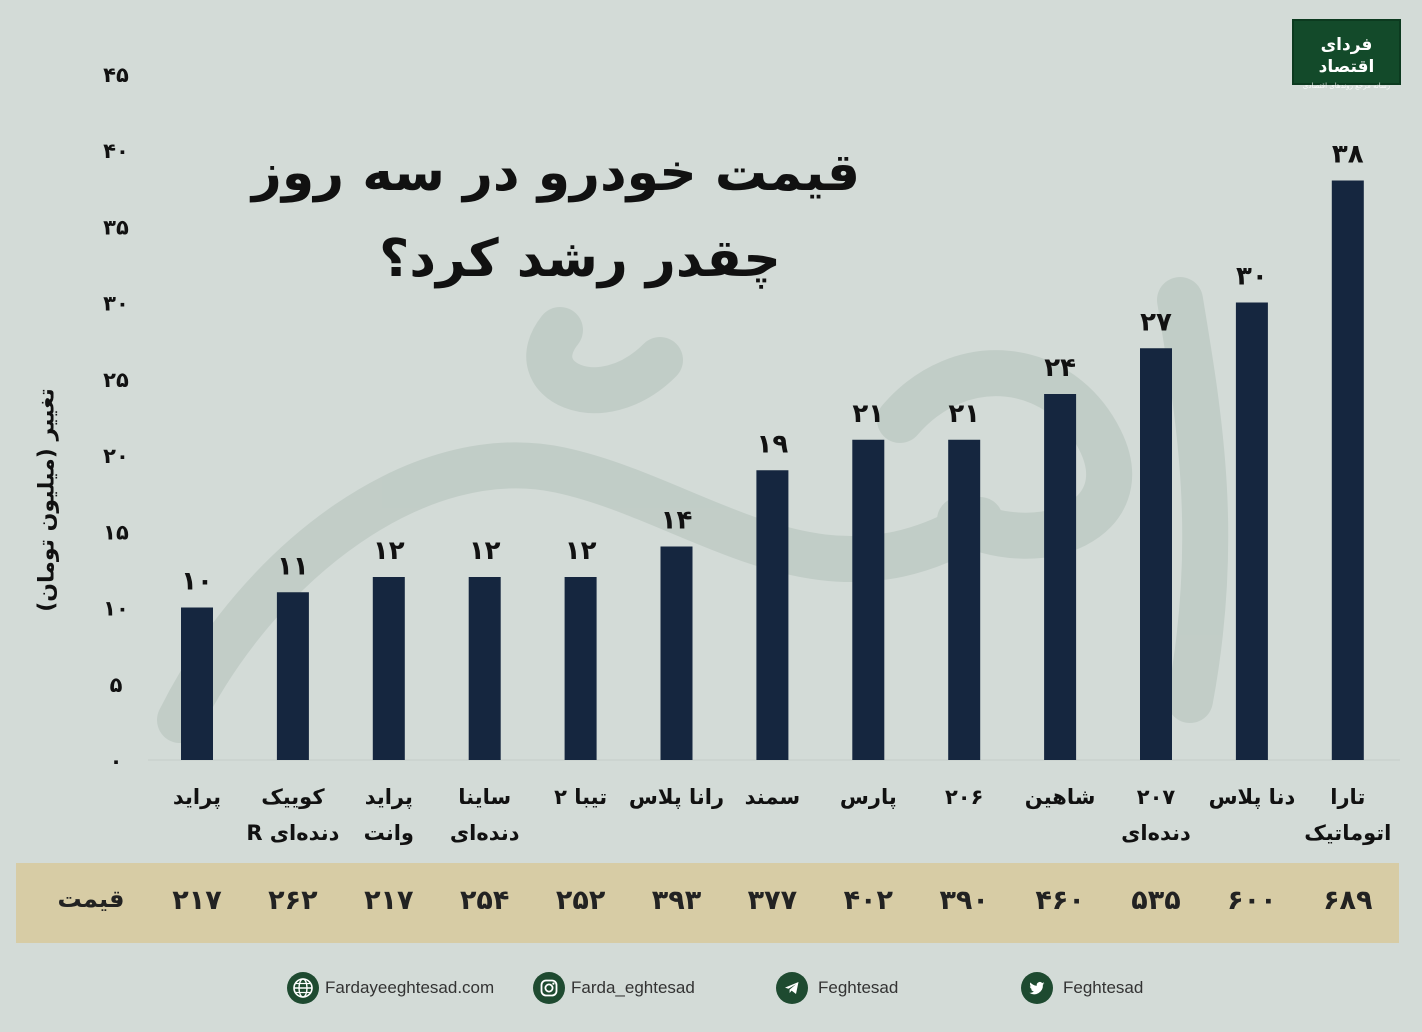 The image size is (1422, 1032). What do you see at coordinates (91, 899) in the screenshot?
I see `price-row-label: قیمت` at bounding box center [91, 899].